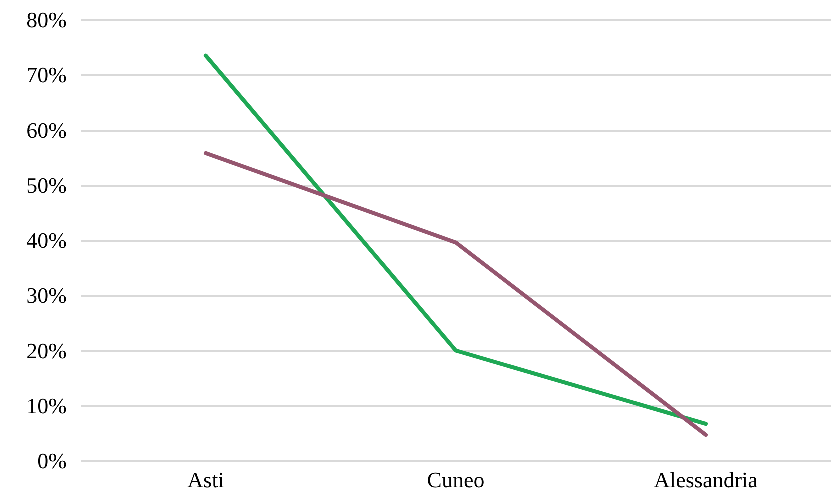 This screenshot has height=503, width=839. What do you see at coordinates (456, 480) in the screenshot?
I see `x-tick-label: Cuneo` at bounding box center [456, 480].